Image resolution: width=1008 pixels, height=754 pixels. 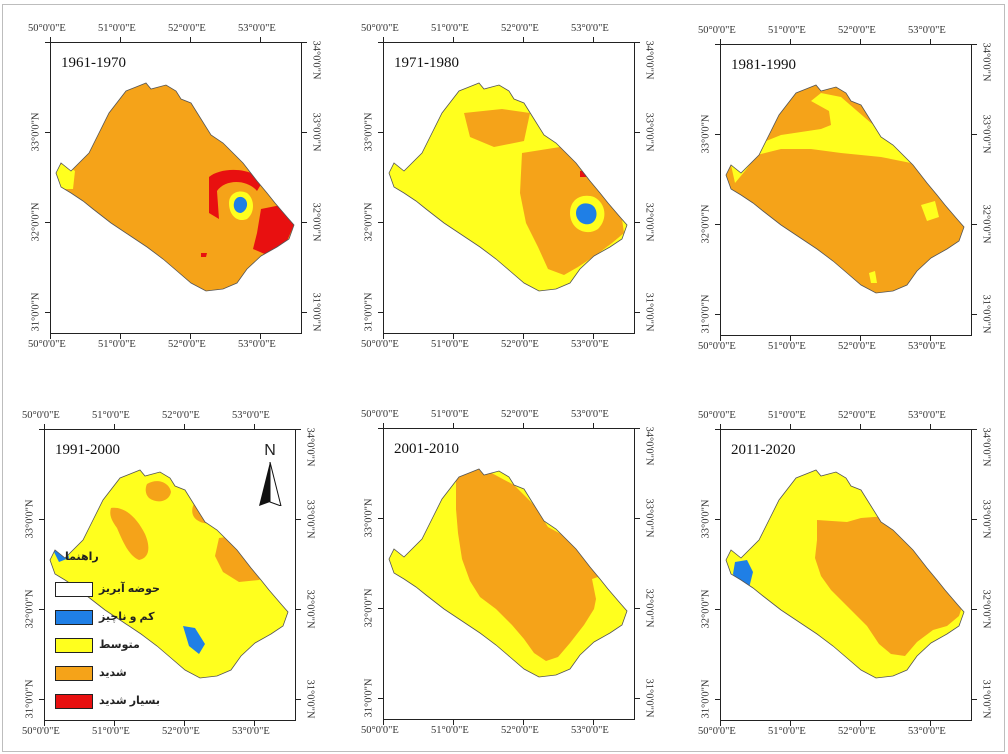 I want to click on period-label: 1991-2000, so click(x=87, y=450).